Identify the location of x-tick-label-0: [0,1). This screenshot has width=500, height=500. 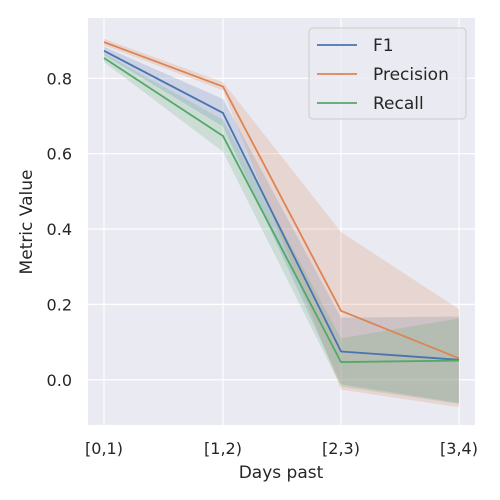
(104, 448).